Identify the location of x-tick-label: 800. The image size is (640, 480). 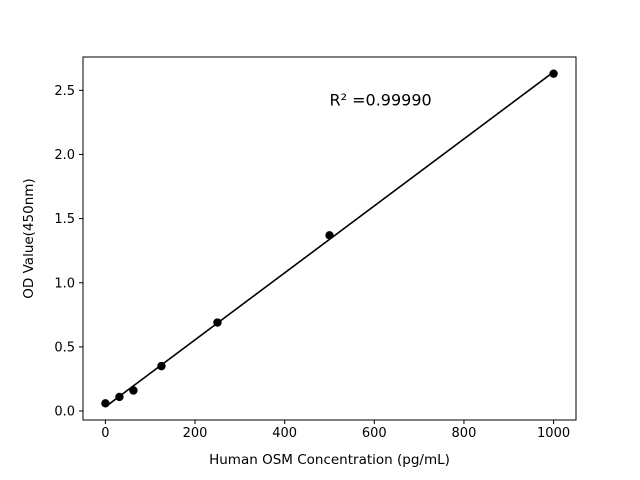
(464, 433).